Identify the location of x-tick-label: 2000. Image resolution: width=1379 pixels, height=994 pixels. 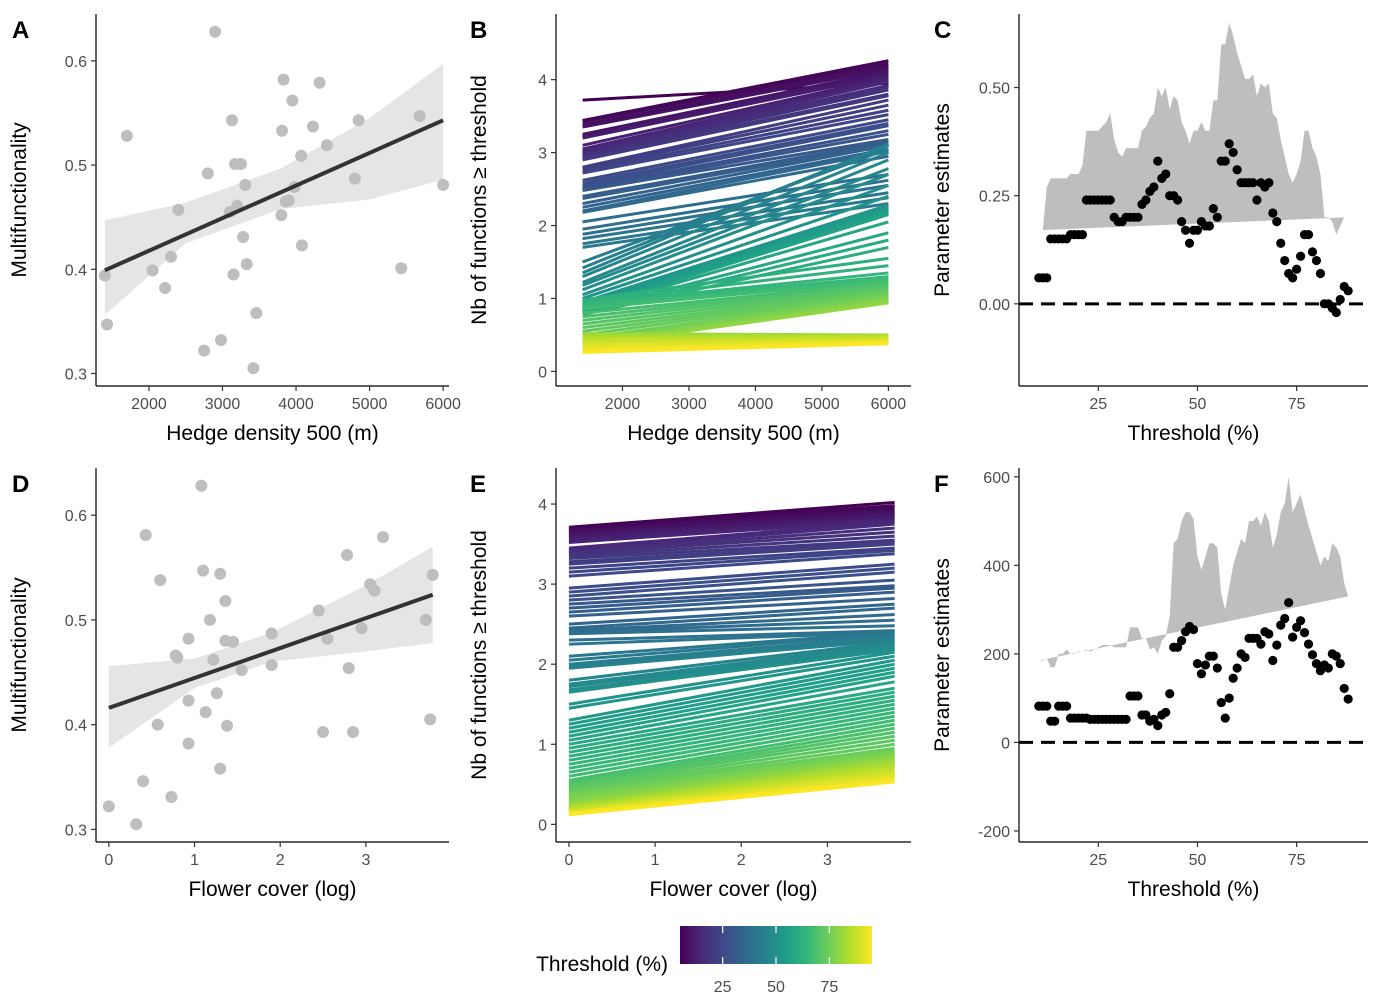
(149, 404).